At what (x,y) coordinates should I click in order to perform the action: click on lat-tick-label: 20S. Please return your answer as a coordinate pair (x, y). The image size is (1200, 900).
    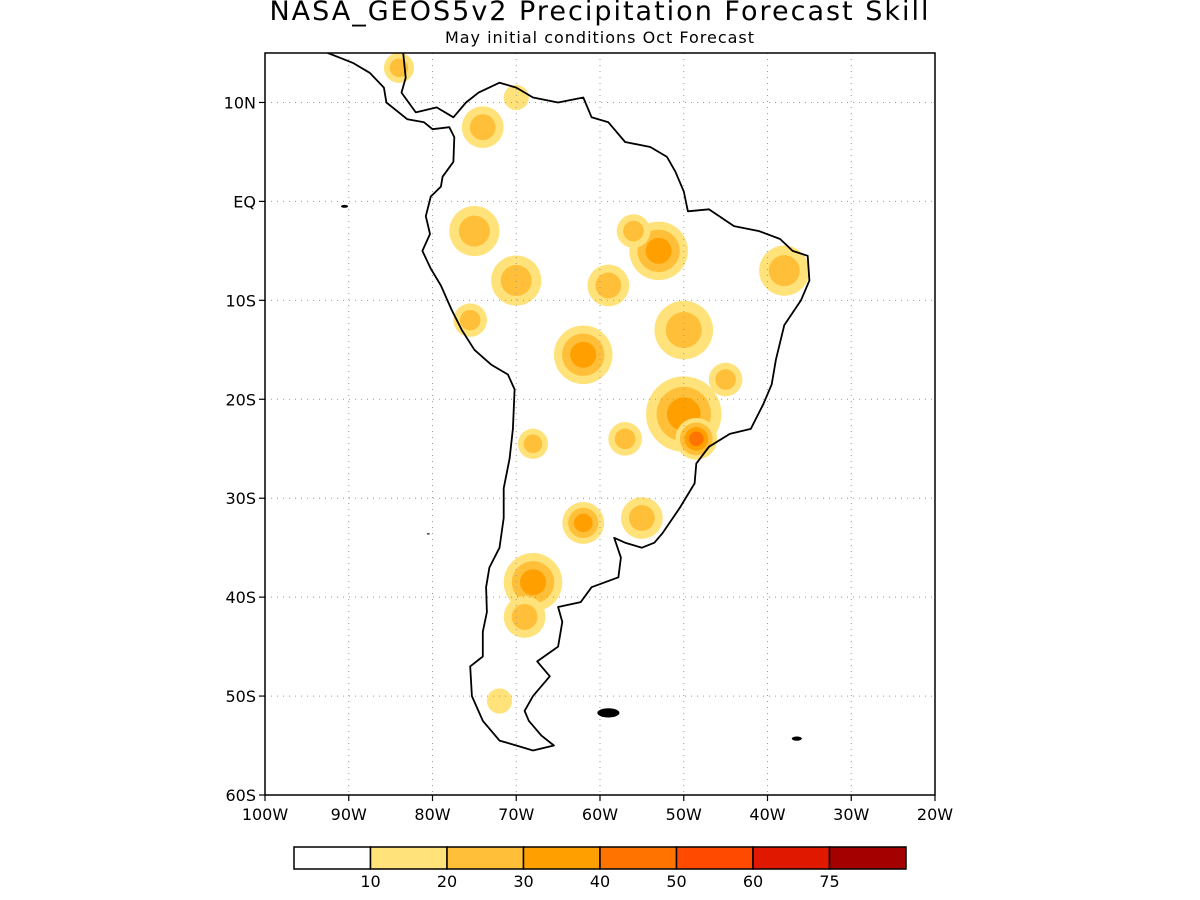
    Looking at the image, I should click on (240, 399).